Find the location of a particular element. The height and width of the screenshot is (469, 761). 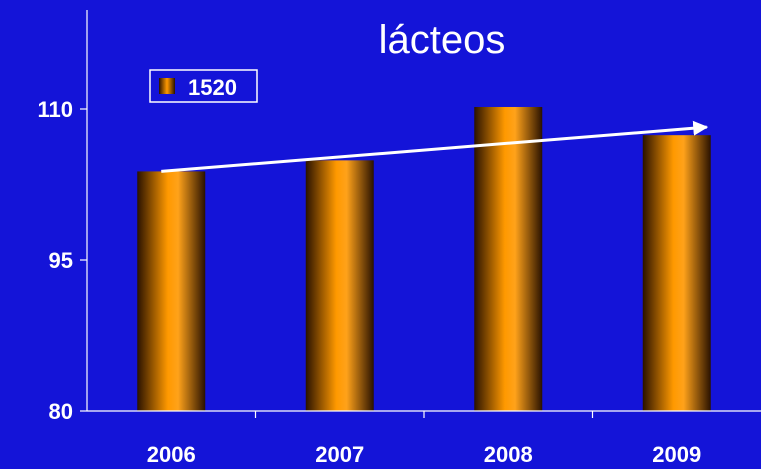

x-tick-label: 2008 is located at coordinates (508, 454).